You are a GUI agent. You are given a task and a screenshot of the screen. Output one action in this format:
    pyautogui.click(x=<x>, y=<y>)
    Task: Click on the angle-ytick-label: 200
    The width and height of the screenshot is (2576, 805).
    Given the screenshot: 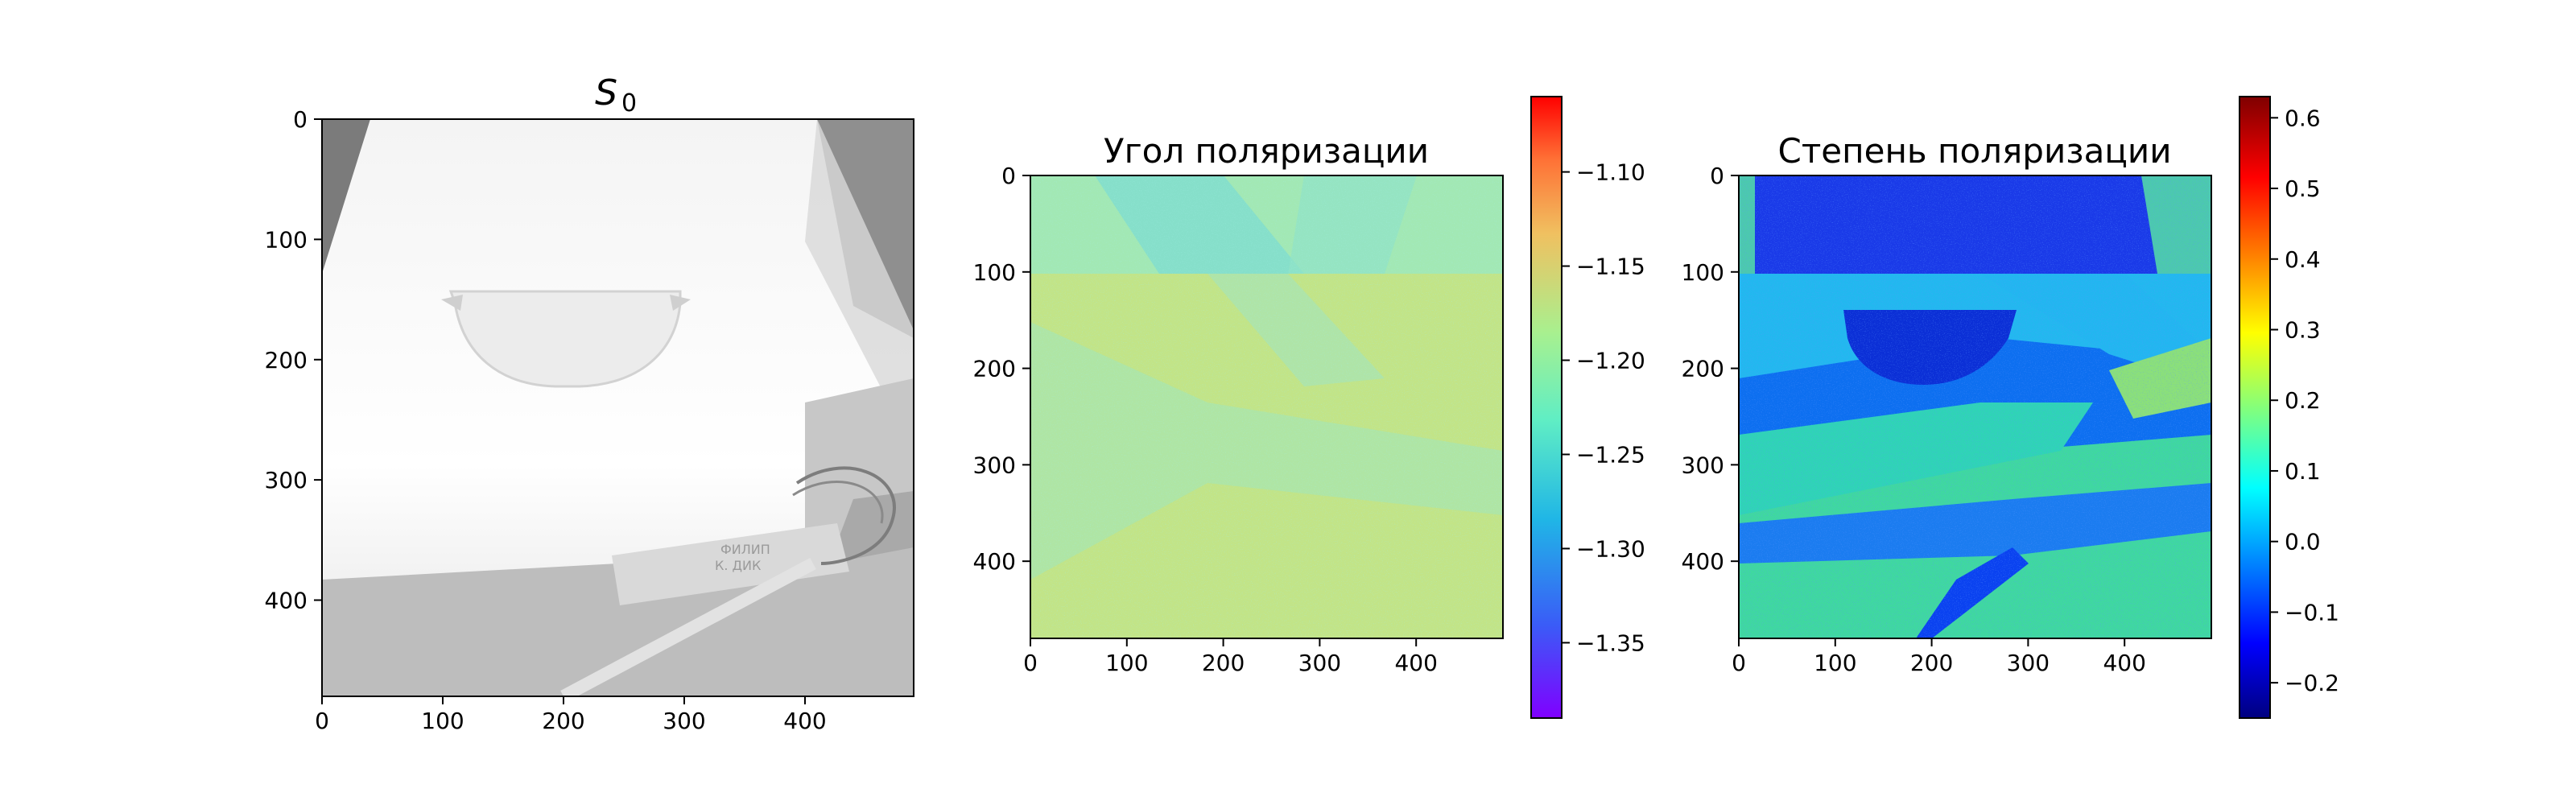 What is the action you would take?
    pyautogui.click(x=994, y=369)
    